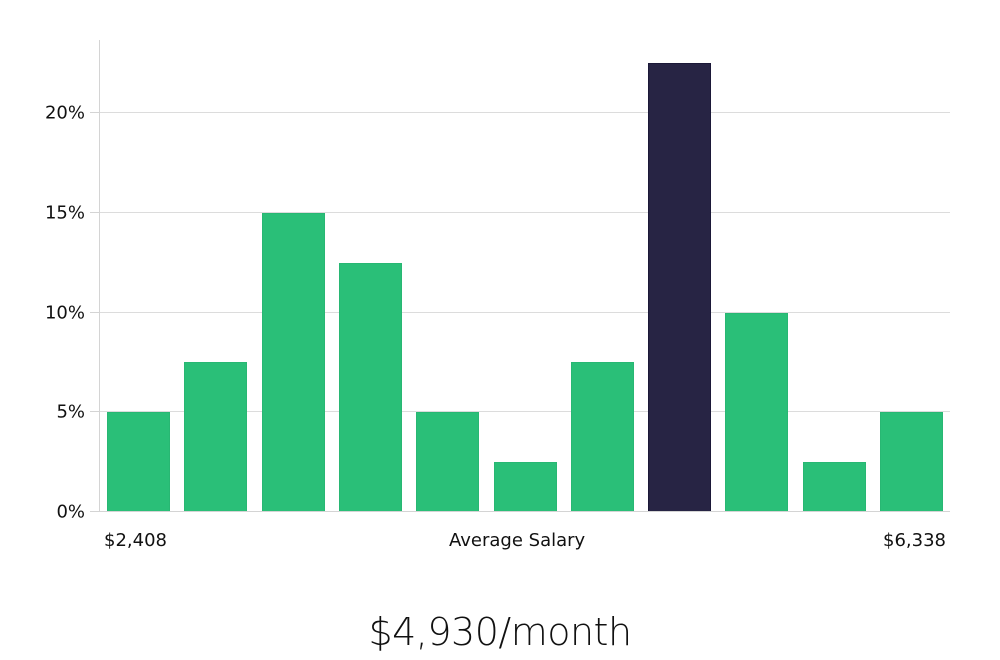 This screenshot has width=1000, height=660. Describe the element at coordinates (517, 540) in the screenshot. I see `x-axis-title: Average Salary` at that location.